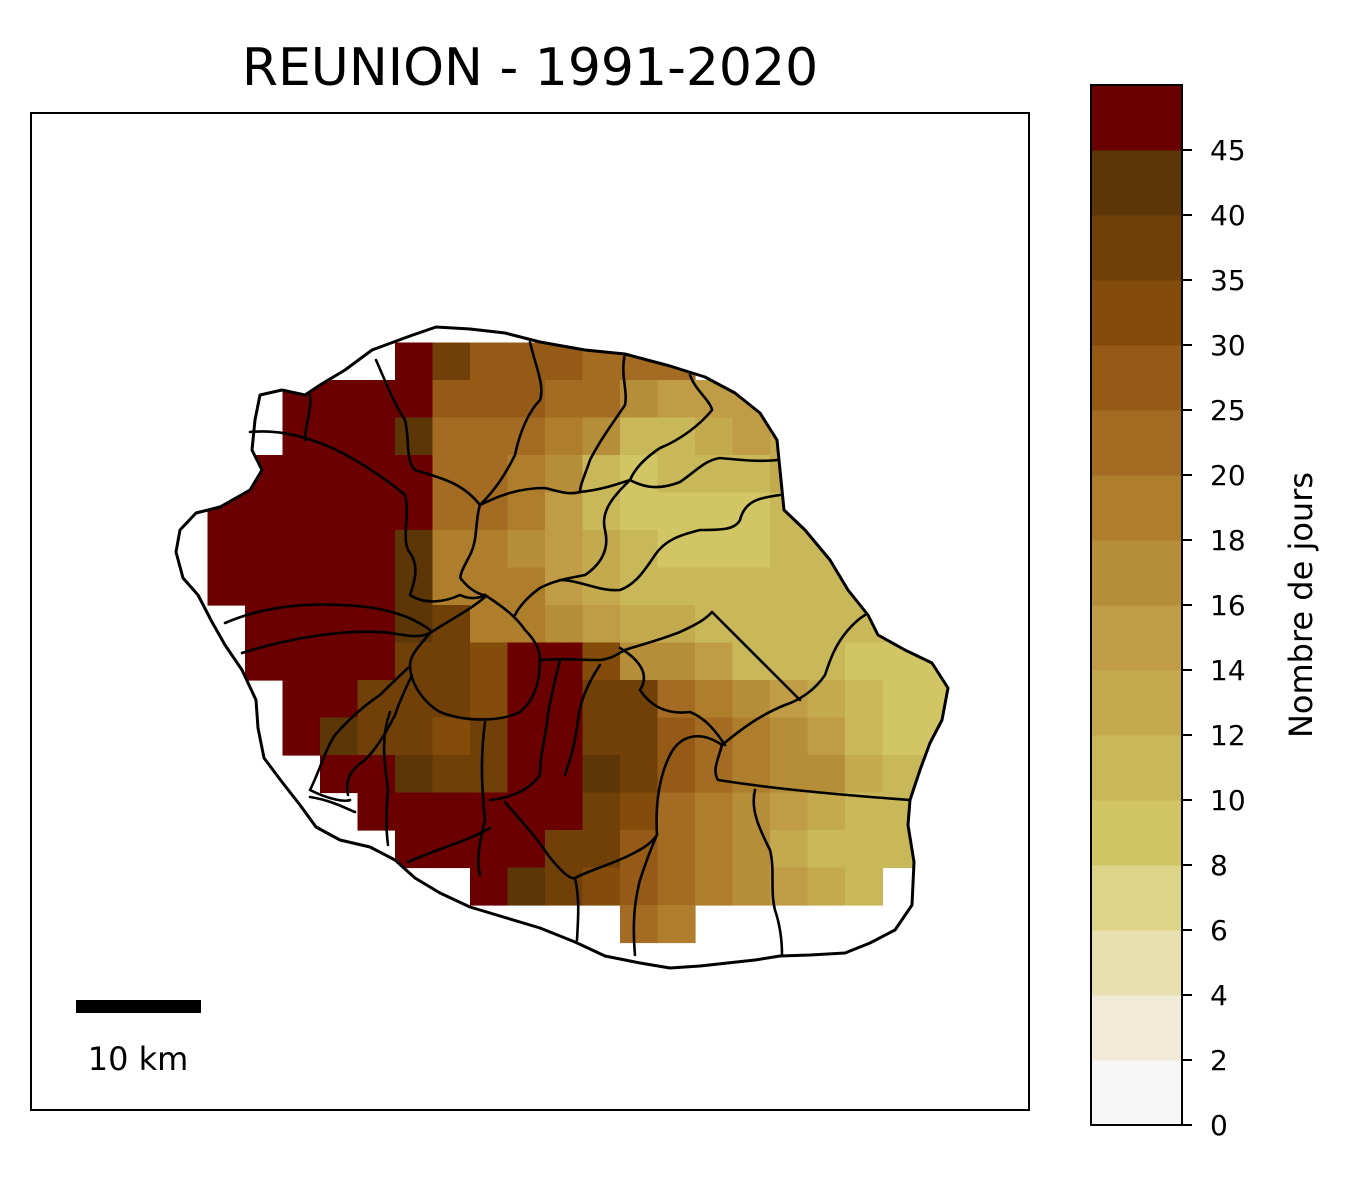 Image resolution: width=1357 pixels, height=1180 pixels. What do you see at coordinates (1228, 410) in the screenshot?
I see `colorbar-tick-label: 25` at bounding box center [1228, 410].